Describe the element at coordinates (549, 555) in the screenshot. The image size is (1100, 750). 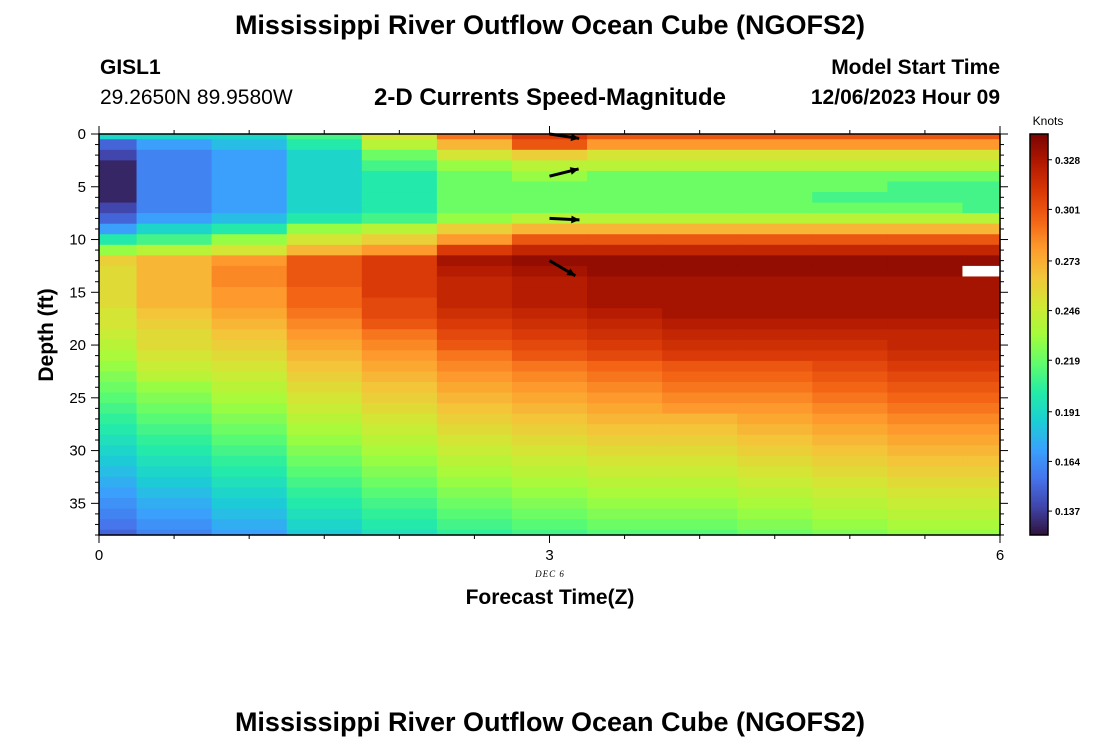
I see `x-tick-label: 3` at that location.